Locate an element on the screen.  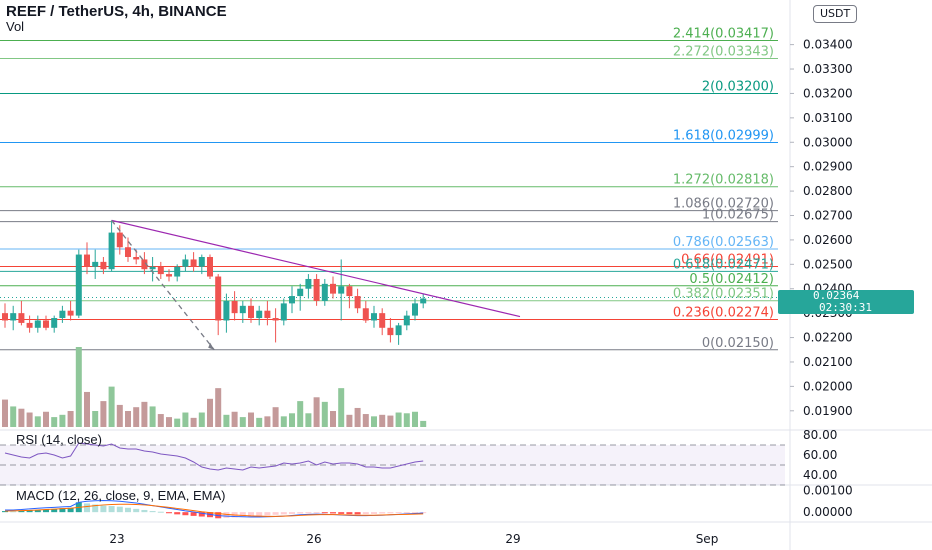
macd-tick-label: 0.00100 is located at coordinates (828, 490).